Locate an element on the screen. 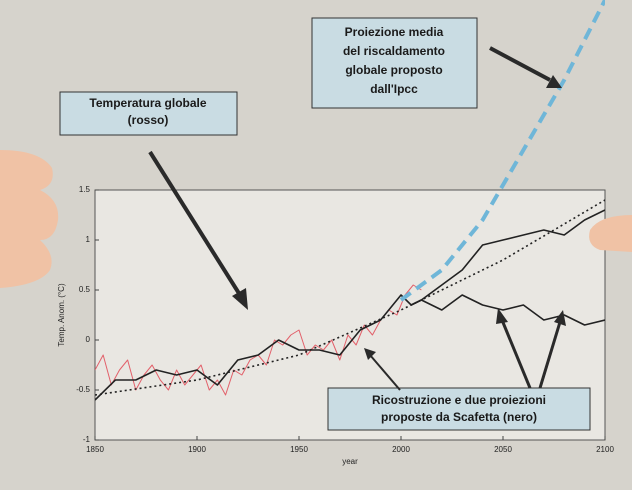 This screenshot has height=490, width=632. hand-left is located at coordinates (29, 219).